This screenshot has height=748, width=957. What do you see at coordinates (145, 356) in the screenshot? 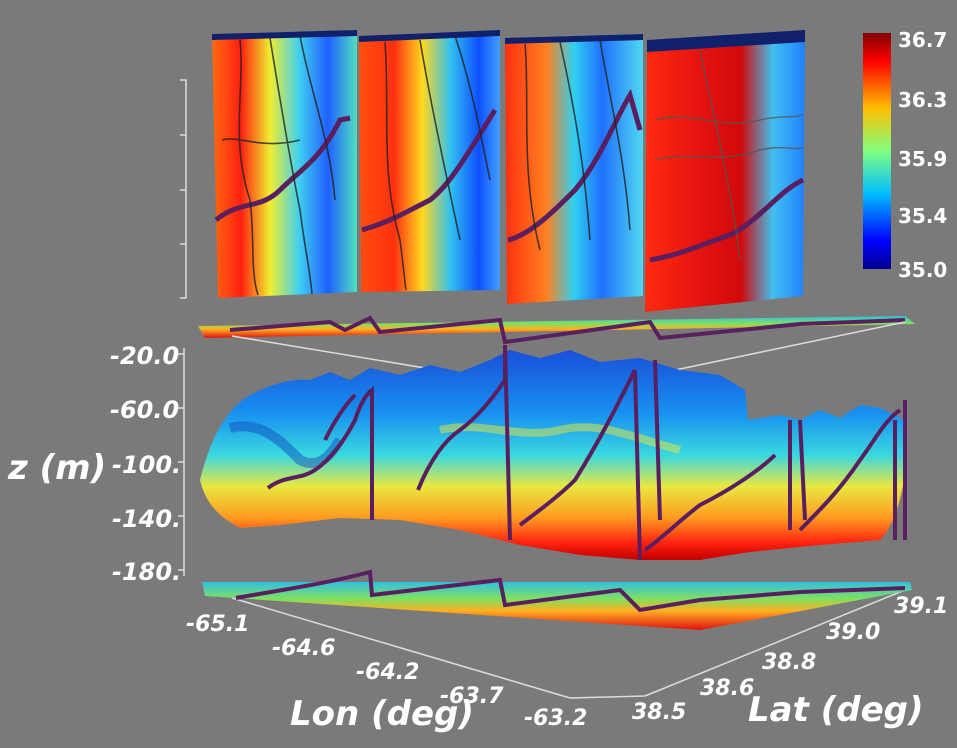
I see `z-tick: -20.0` at bounding box center [145, 356].